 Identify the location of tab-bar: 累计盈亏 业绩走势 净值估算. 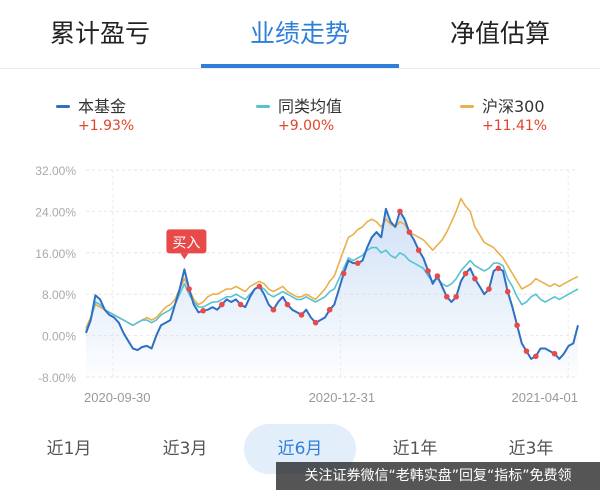
(300, 34).